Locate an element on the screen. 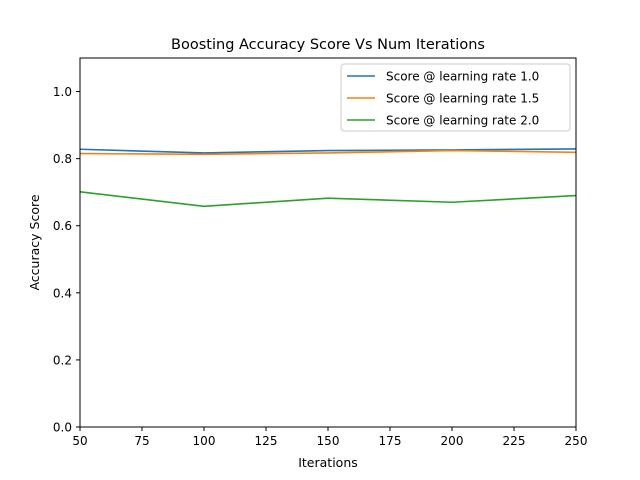  legend-box is located at coordinates (455, 97).